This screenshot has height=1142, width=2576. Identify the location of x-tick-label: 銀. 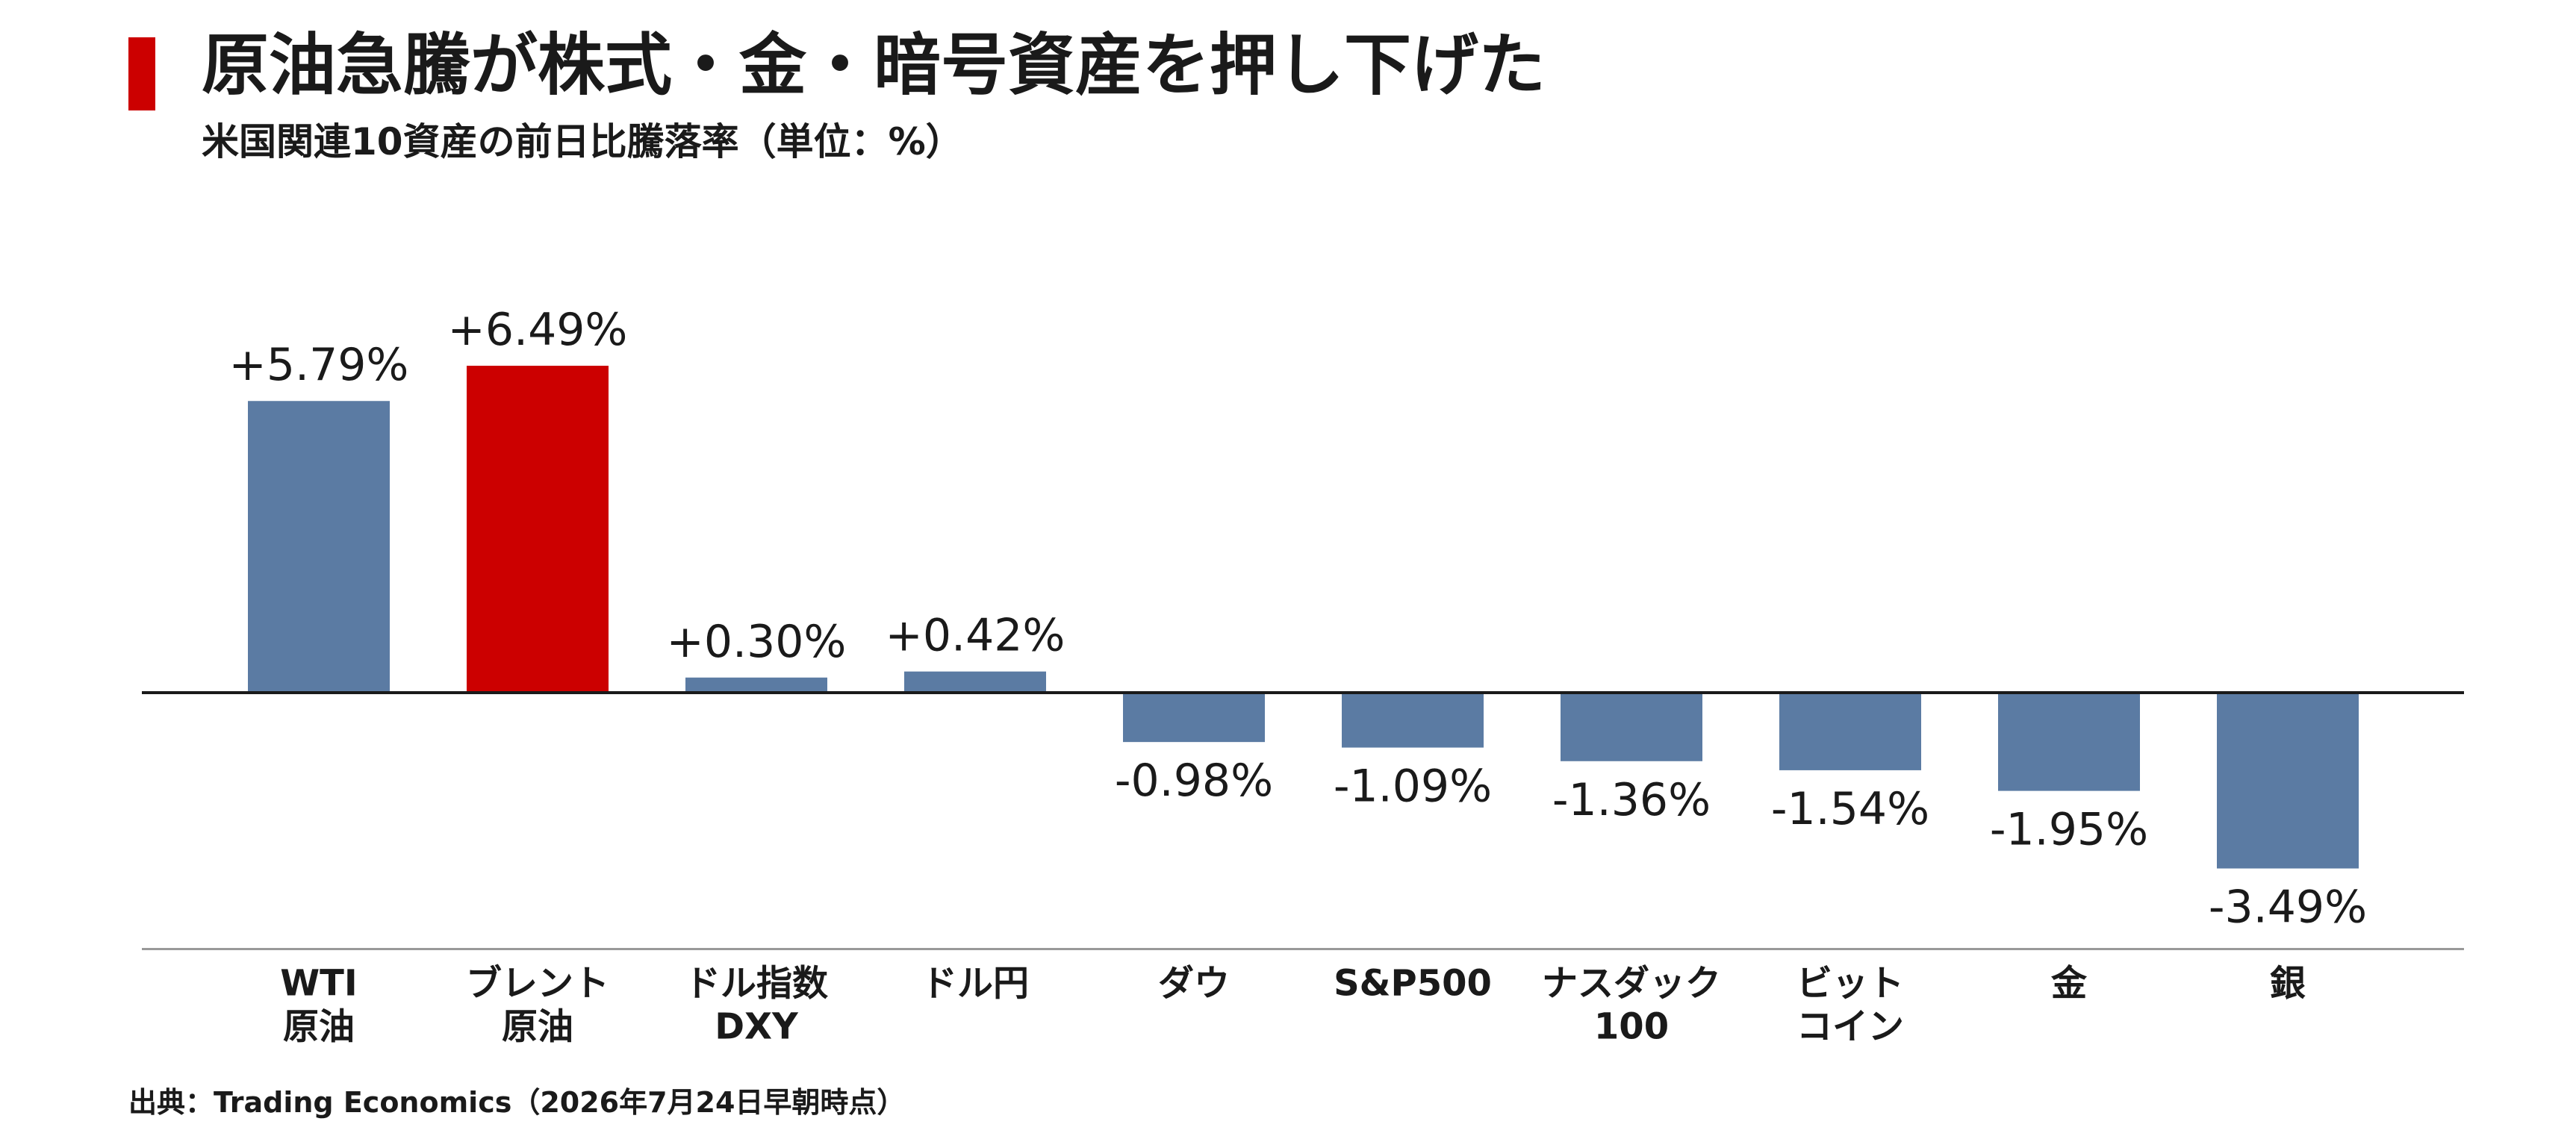
(2288, 984).